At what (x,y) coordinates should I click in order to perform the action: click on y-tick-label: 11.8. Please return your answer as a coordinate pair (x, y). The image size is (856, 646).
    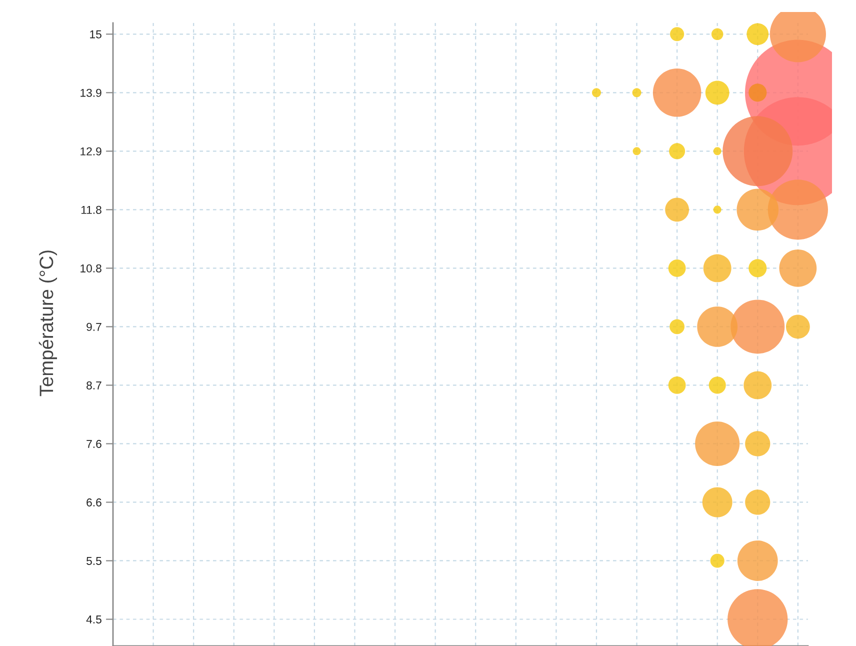
    Looking at the image, I should click on (91, 210).